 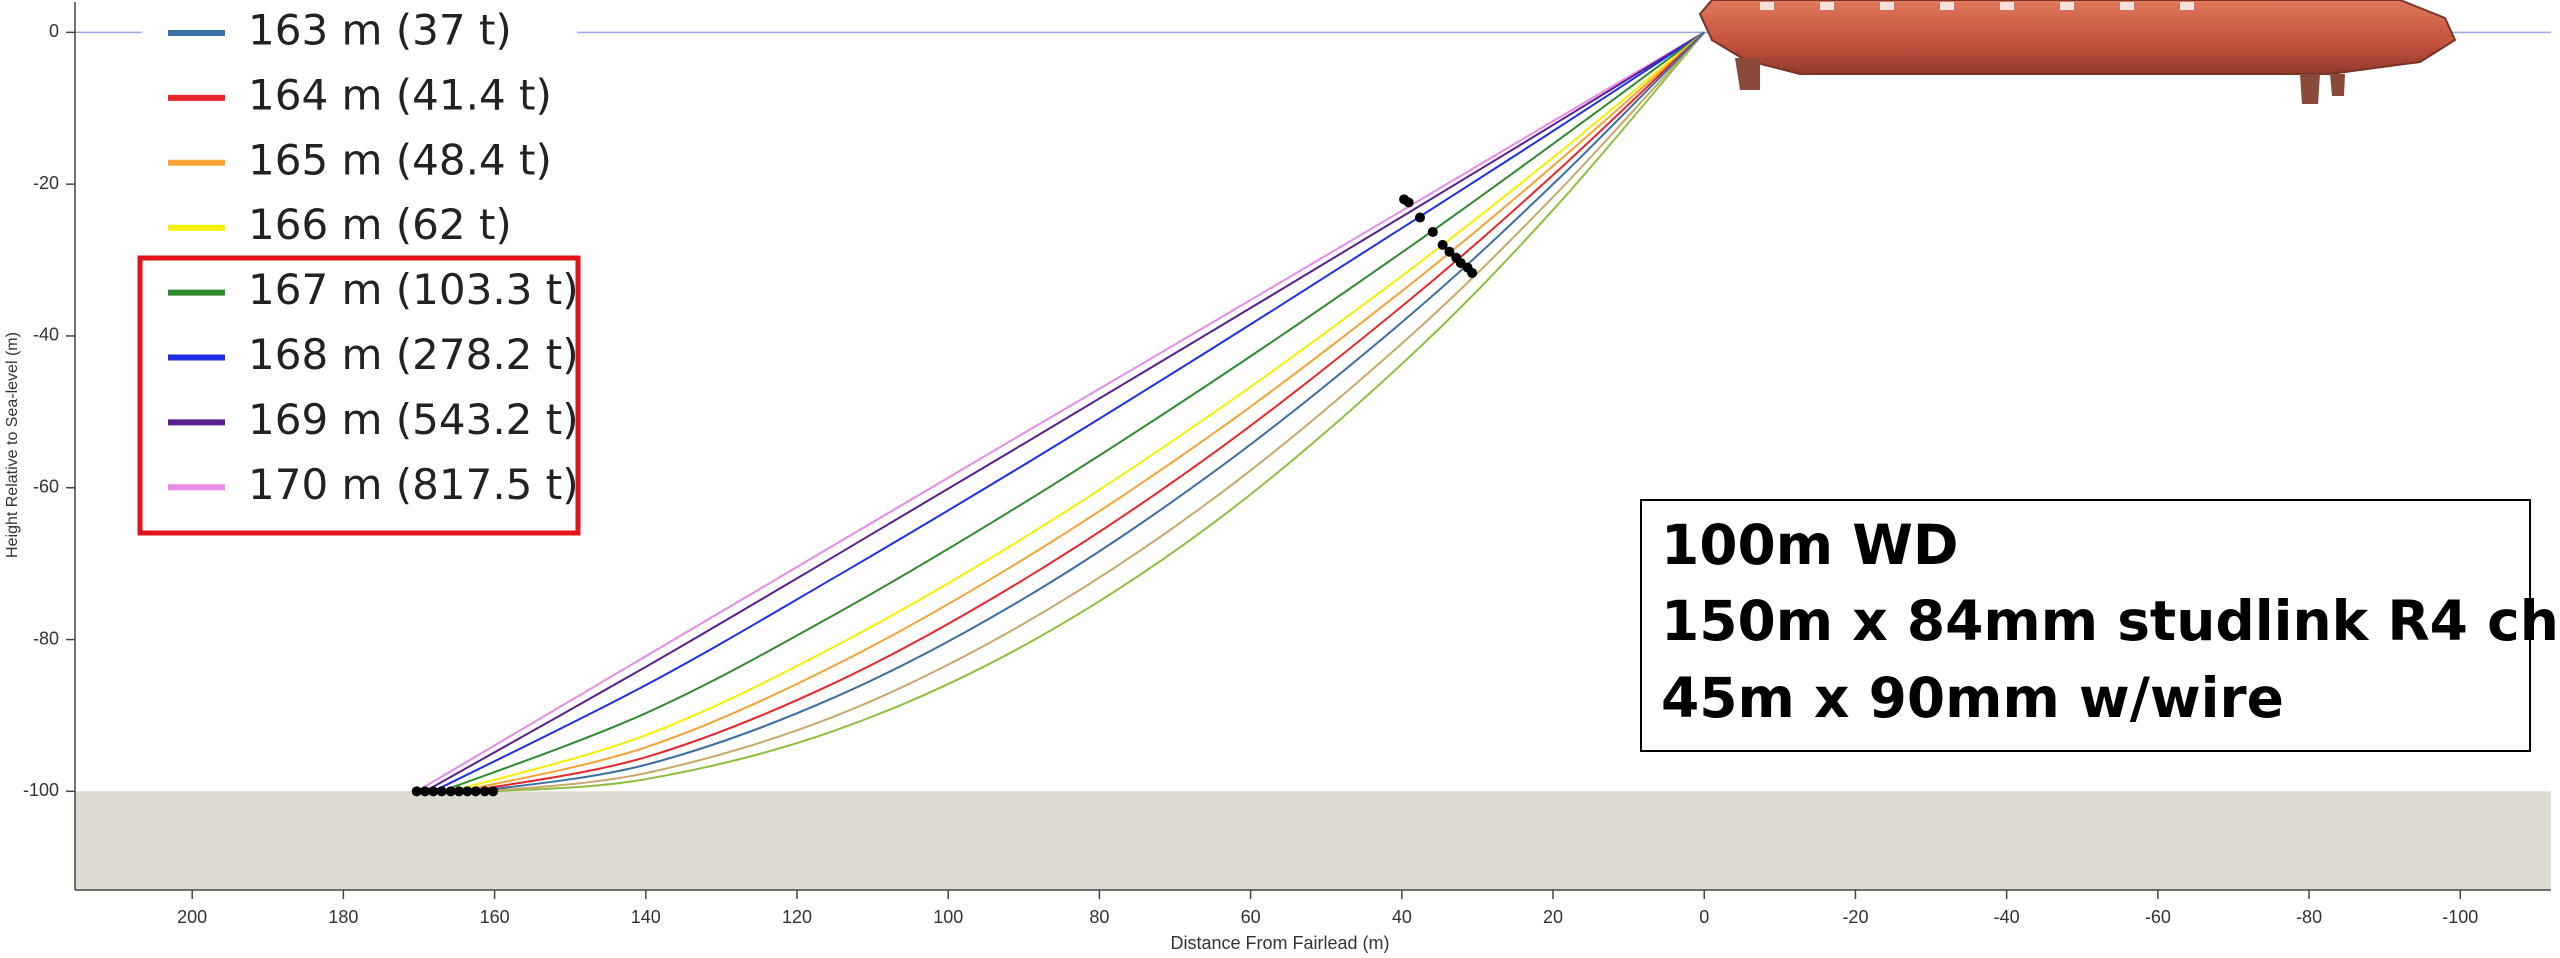 What do you see at coordinates (1279, 943) in the screenshot?
I see `x-axis-label: Distance From Fairlead (m)` at bounding box center [1279, 943].